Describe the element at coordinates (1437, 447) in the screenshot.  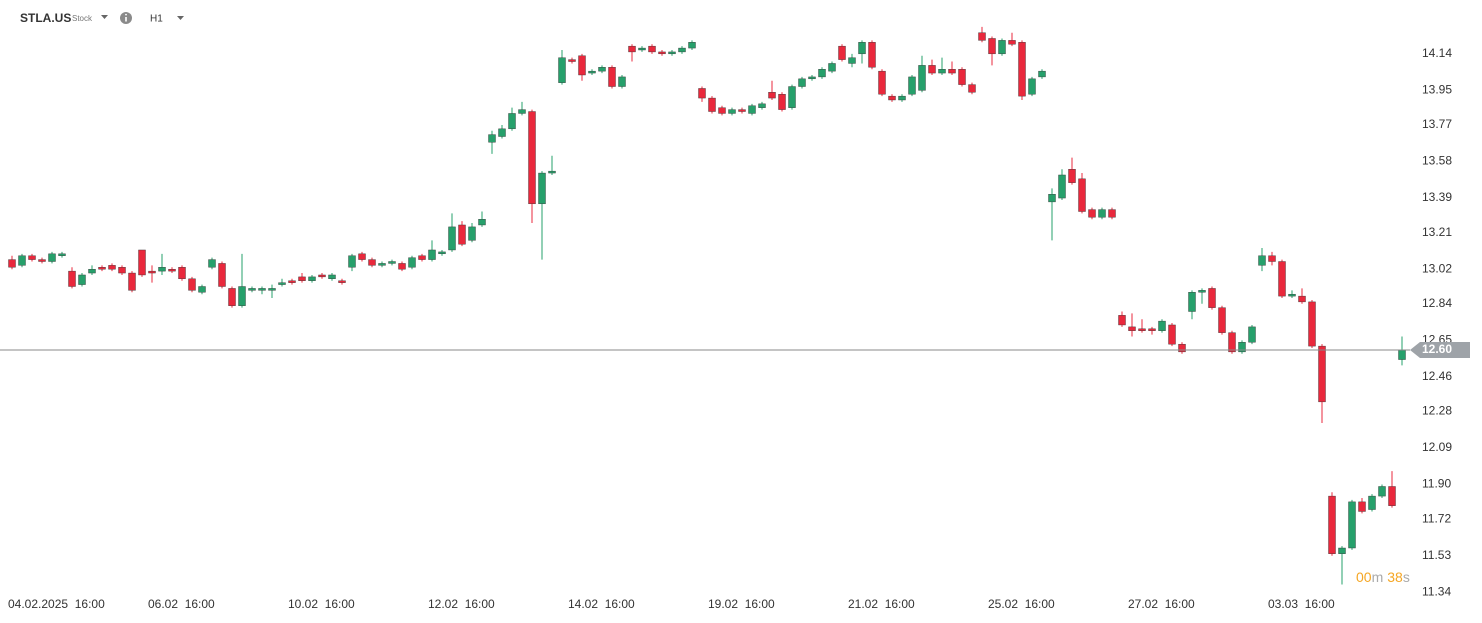
I see `y-tick-label: 12.09` at that location.